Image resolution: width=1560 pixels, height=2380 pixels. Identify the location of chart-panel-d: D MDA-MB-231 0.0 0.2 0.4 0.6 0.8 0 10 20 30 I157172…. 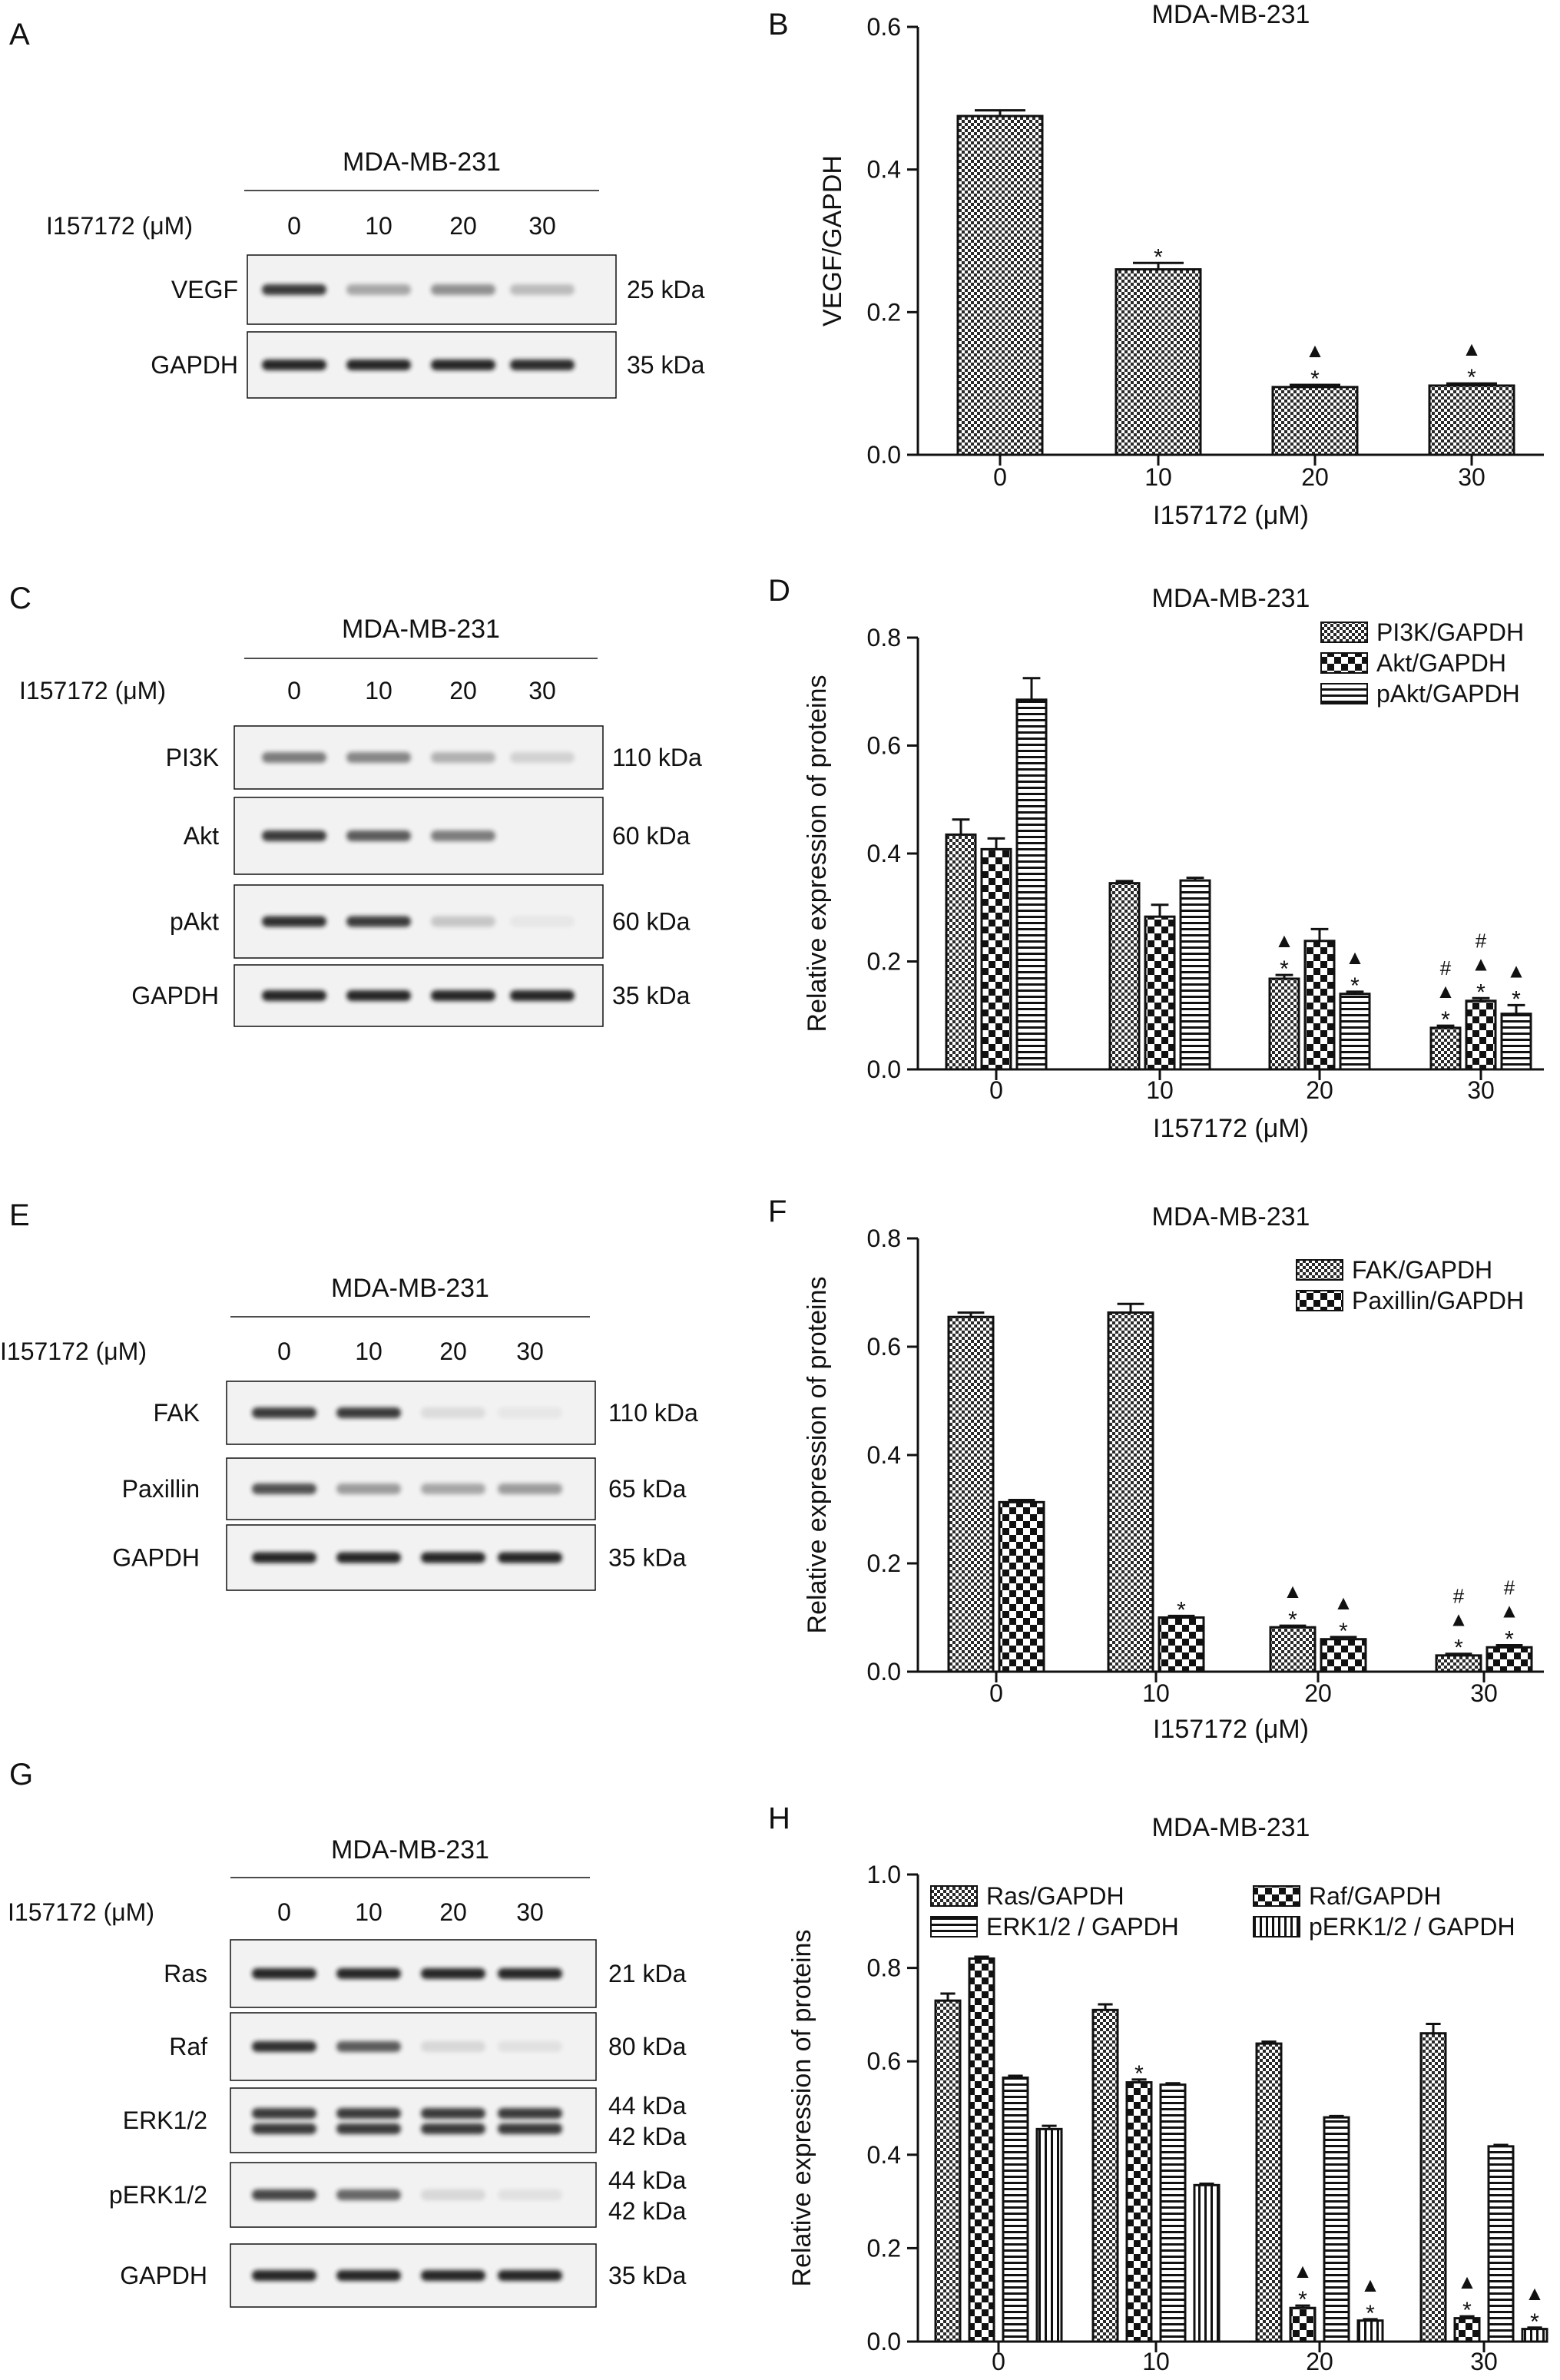
(1156, 858).